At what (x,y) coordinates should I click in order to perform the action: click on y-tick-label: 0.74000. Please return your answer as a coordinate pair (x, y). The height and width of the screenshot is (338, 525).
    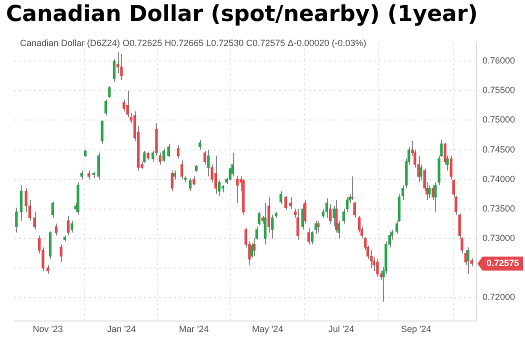
    Looking at the image, I should click on (499, 179).